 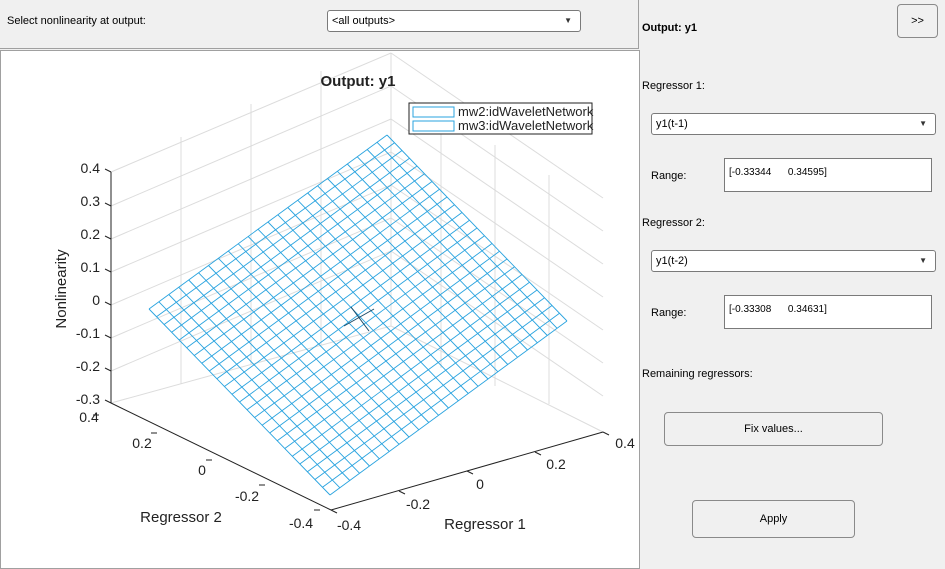 I want to click on z-tick-label: 0, so click(x=96, y=300).